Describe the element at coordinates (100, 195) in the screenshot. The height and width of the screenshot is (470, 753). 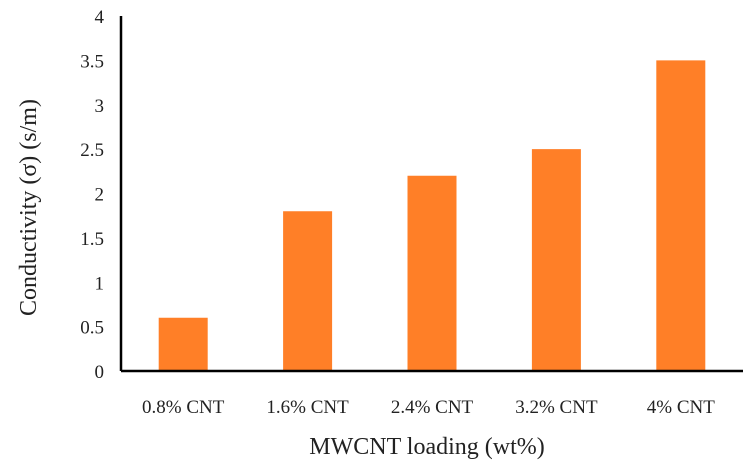
I see `y-tick-label: 2` at that location.